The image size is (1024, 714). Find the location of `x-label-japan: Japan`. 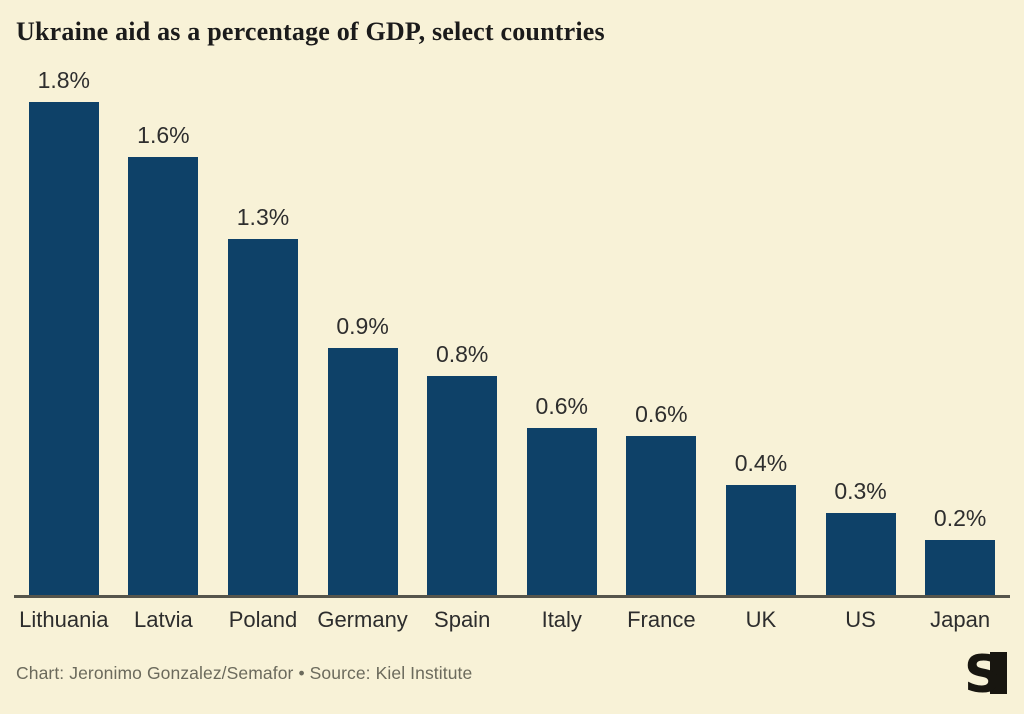

x-label-japan: Japan is located at coordinates (960, 620).